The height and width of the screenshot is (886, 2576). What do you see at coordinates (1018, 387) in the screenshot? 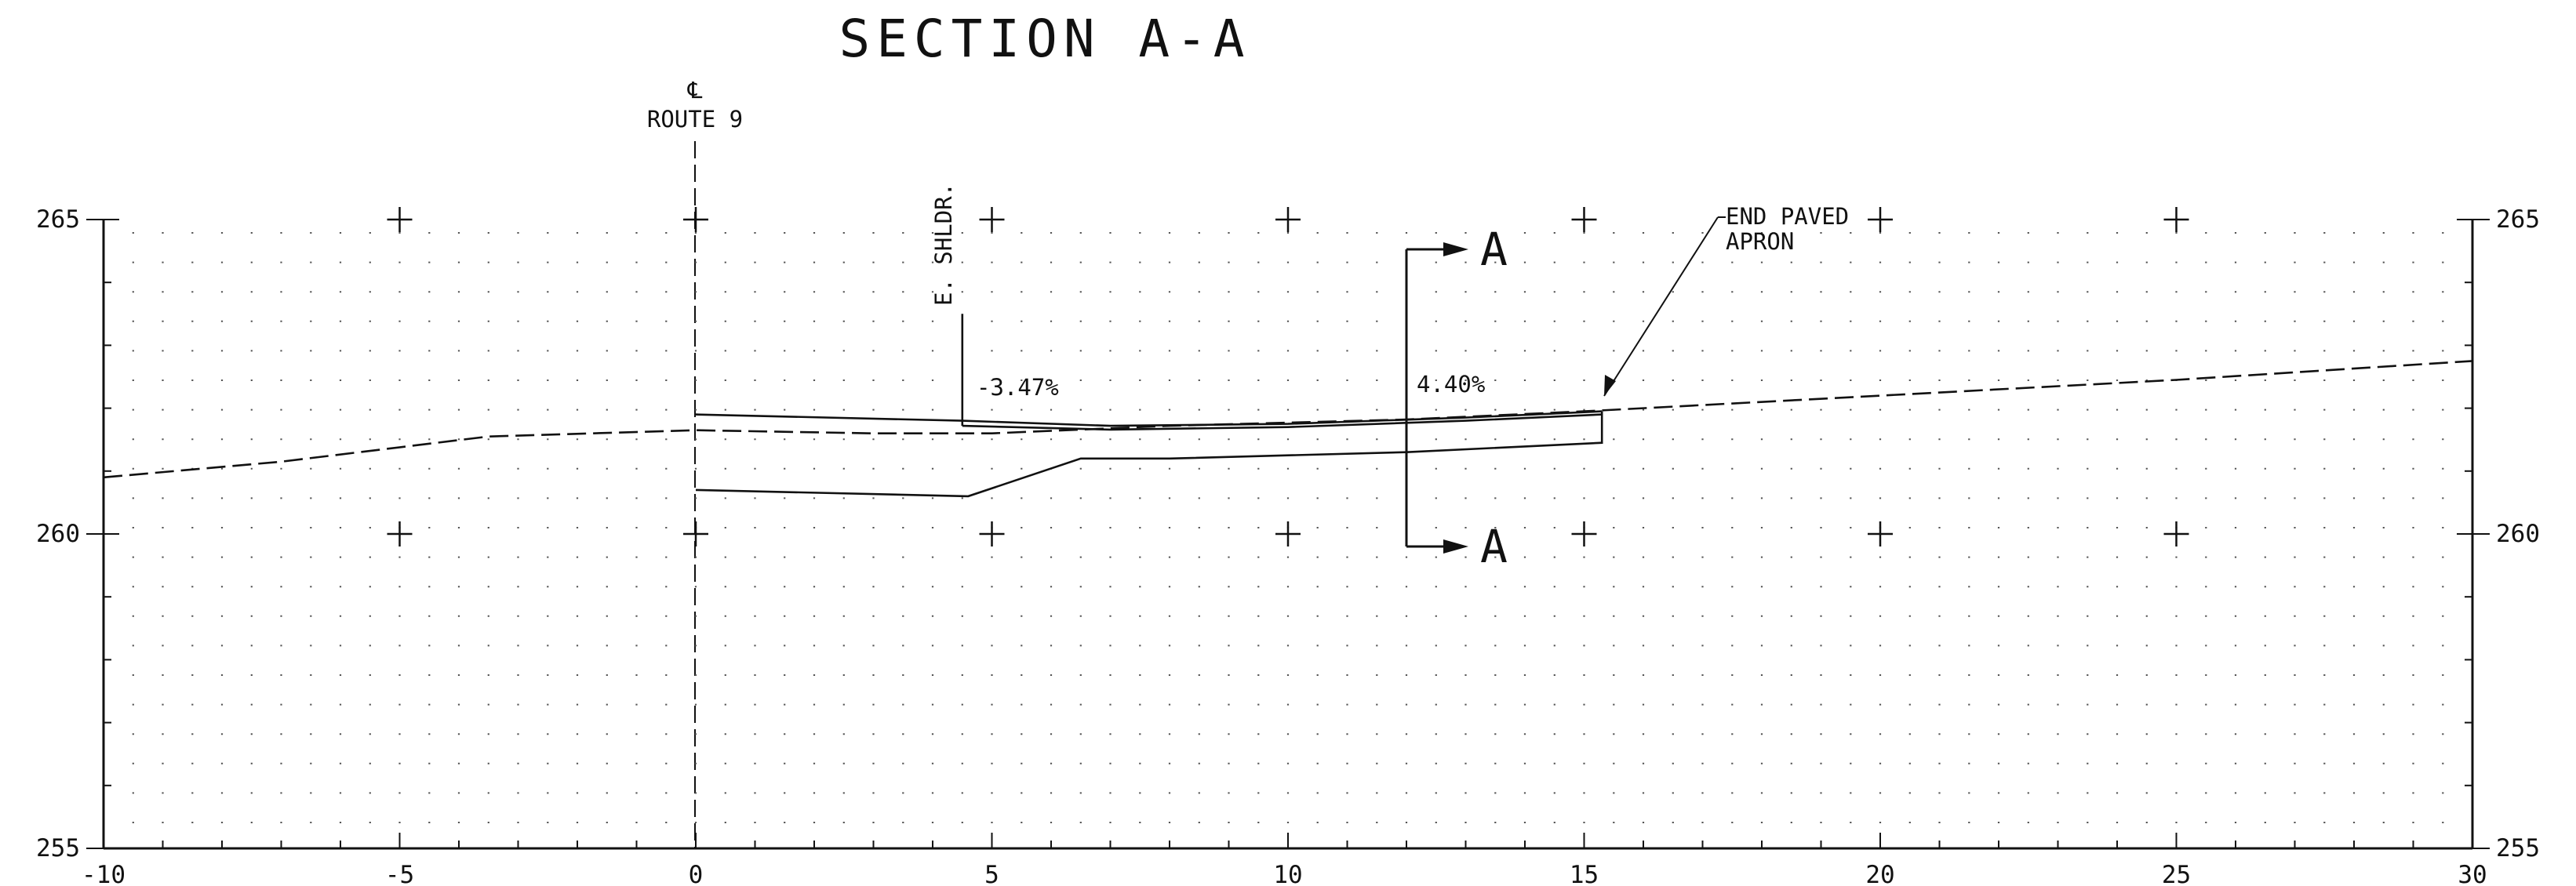
I see `slope-left-label: -3.47%` at bounding box center [1018, 387].